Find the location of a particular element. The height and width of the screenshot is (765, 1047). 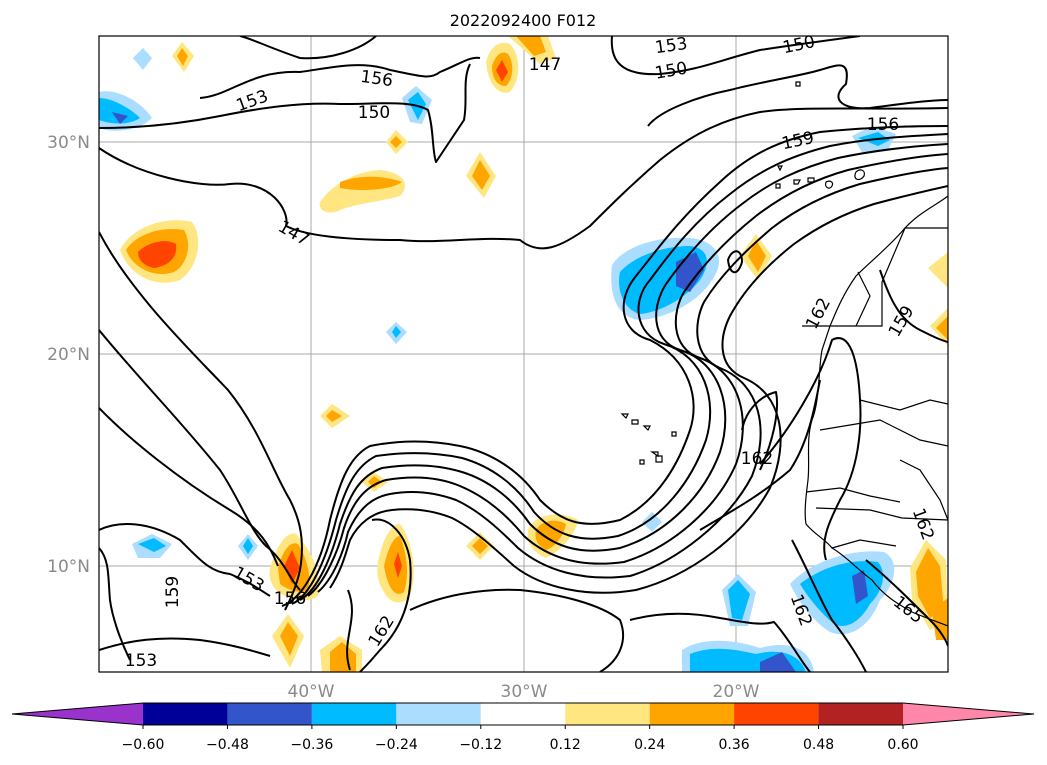

lon-label-40w: 40°W is located at coordinates (311, 692).